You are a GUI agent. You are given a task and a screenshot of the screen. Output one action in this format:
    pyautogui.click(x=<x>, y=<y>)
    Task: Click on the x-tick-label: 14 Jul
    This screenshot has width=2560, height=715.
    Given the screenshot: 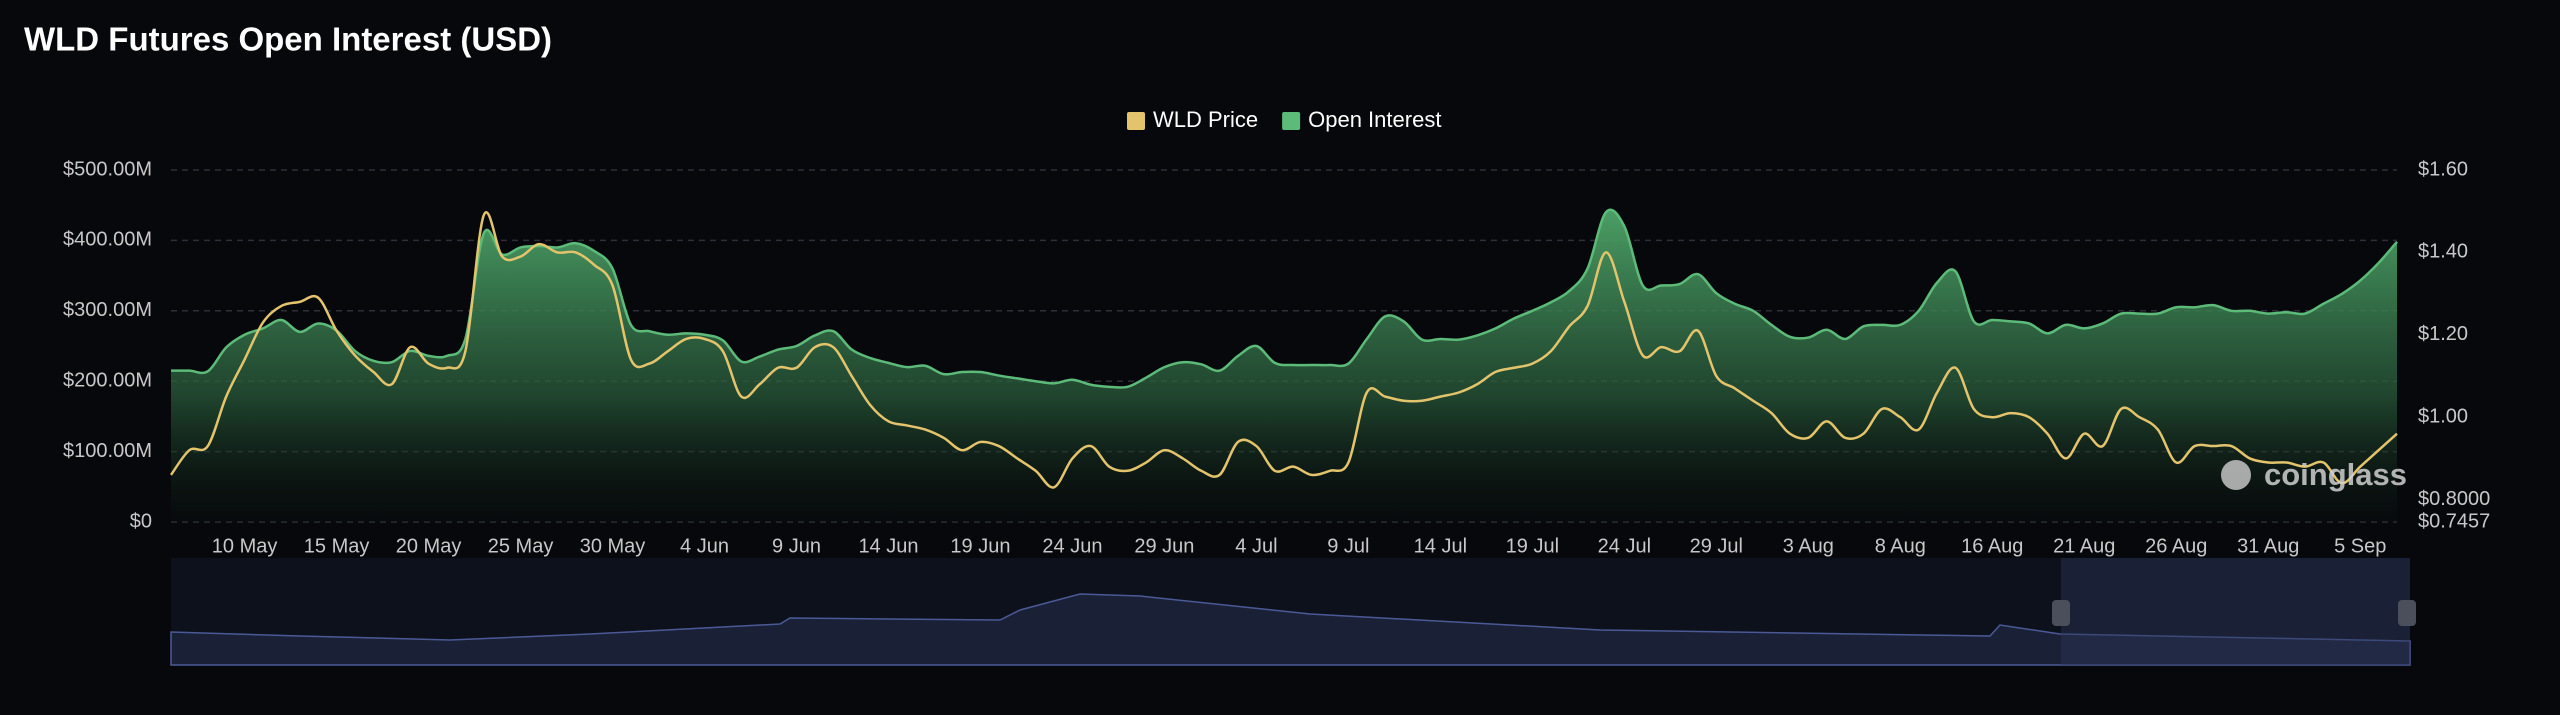 What is the action you would take?
    pyautogui.click(x=1440, y=546)
    